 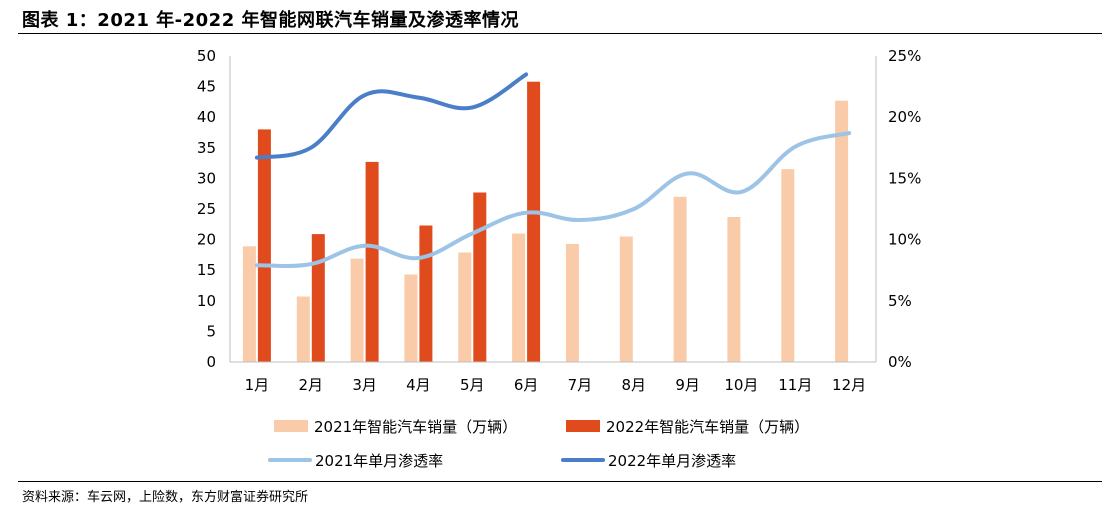 I want to click on y-left-tick-label: 10, so click(x=206, y=301).